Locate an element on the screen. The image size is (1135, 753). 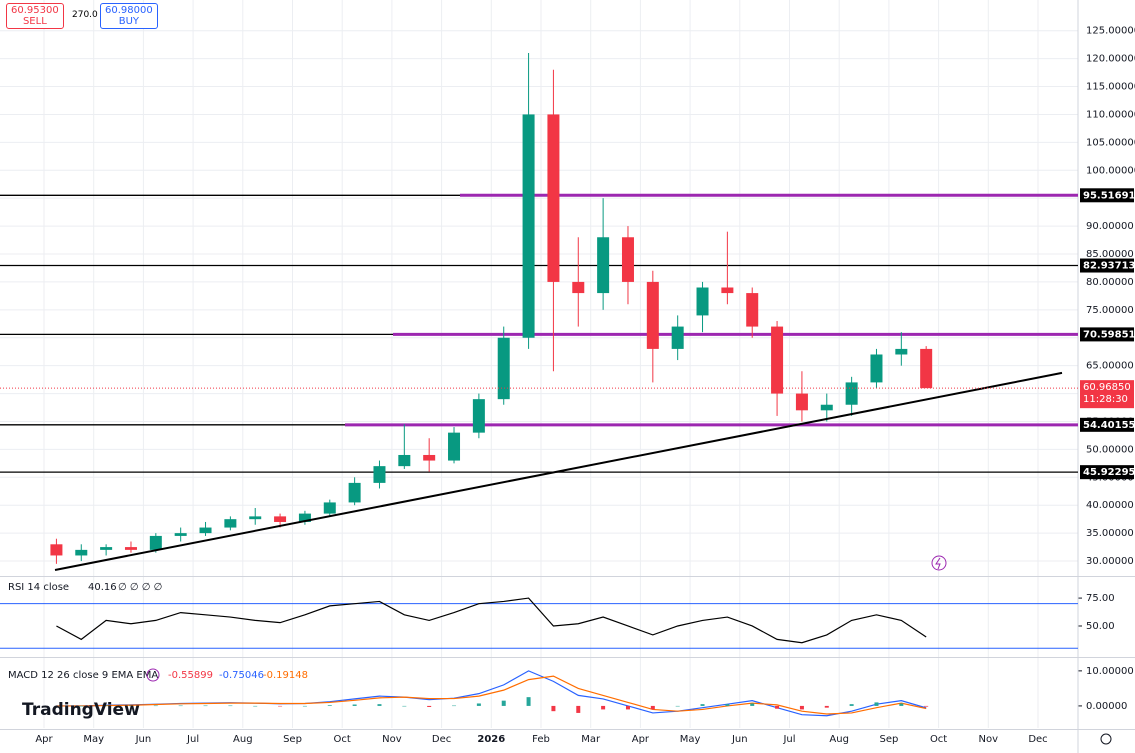
y-tick-label: 125.00000 is located at coordinates (1110, 31).